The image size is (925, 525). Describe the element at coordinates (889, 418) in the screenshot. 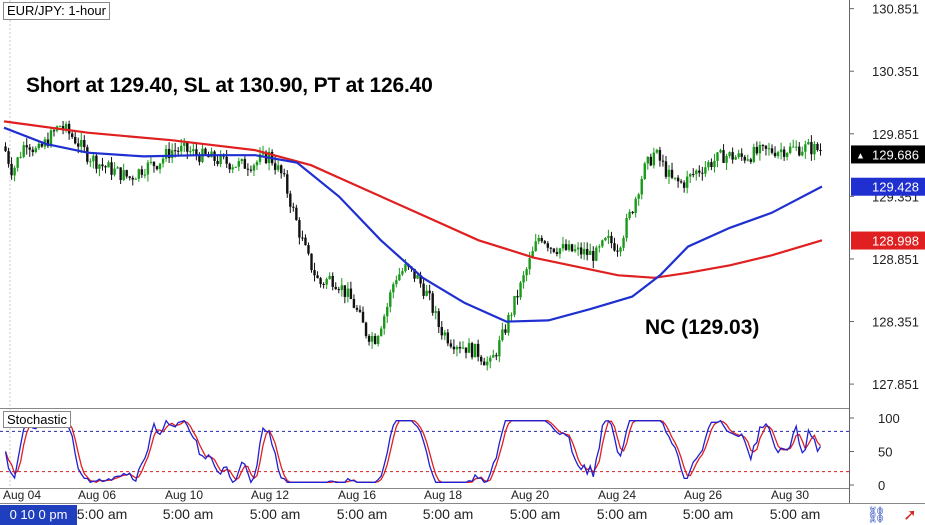

I see `stochastic-tick-label: 100` at that location.